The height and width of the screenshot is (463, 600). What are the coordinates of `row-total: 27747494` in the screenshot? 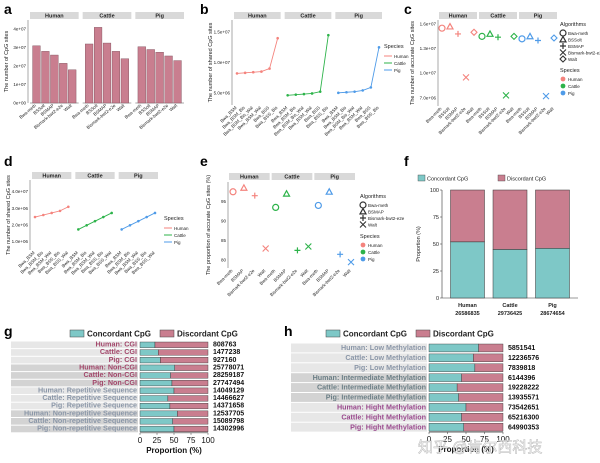 It's located at (228, 383).